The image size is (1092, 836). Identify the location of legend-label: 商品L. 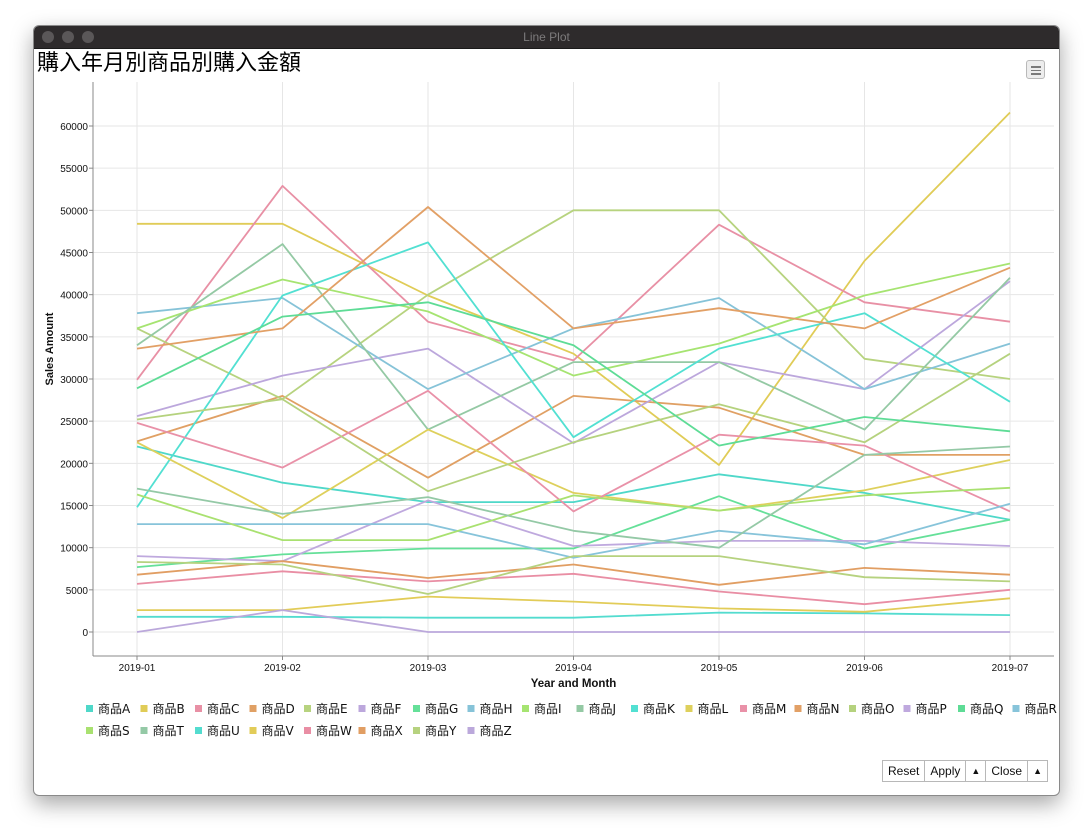
(713, 708).